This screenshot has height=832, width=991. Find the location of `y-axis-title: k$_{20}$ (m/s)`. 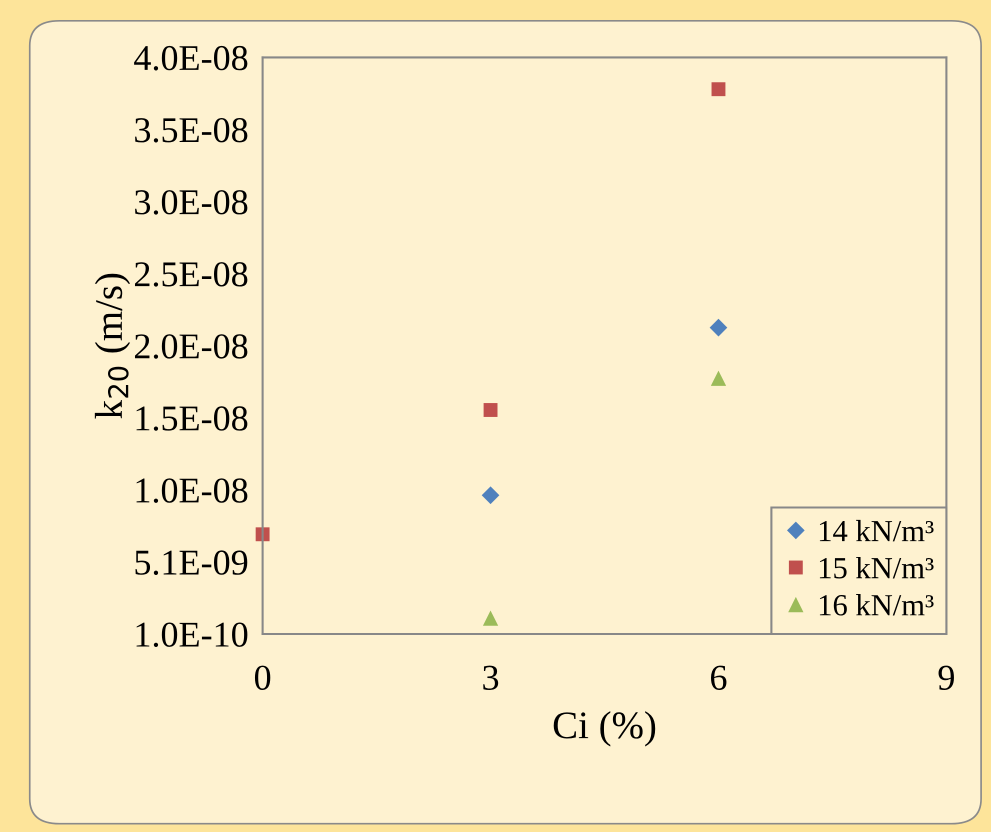

y-axis-title: k$_{20}$ (m/s) is located at coordinates (112, 346).